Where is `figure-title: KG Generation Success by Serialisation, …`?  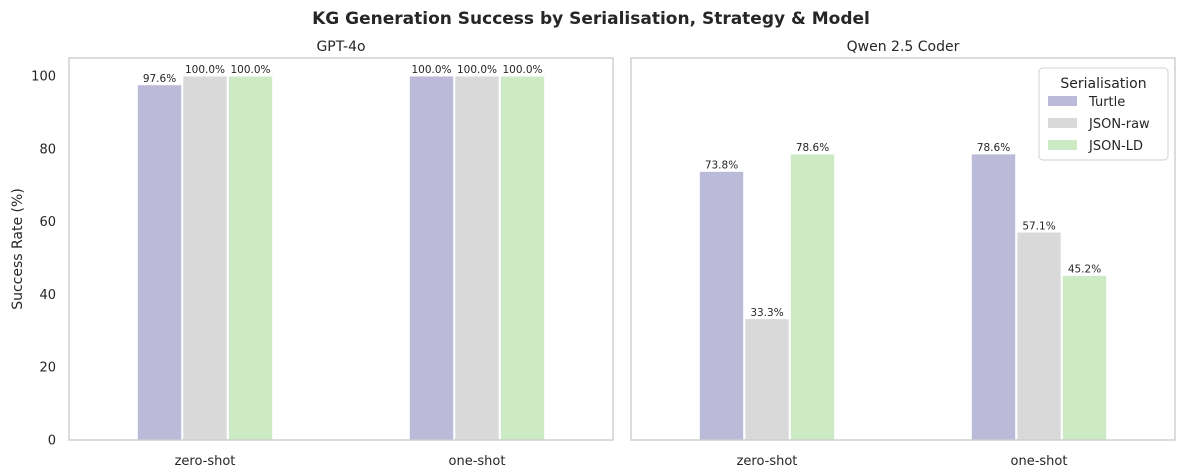 figure-title: KG Generation Success by Serialisation, … is located at coordinates (591, 19).